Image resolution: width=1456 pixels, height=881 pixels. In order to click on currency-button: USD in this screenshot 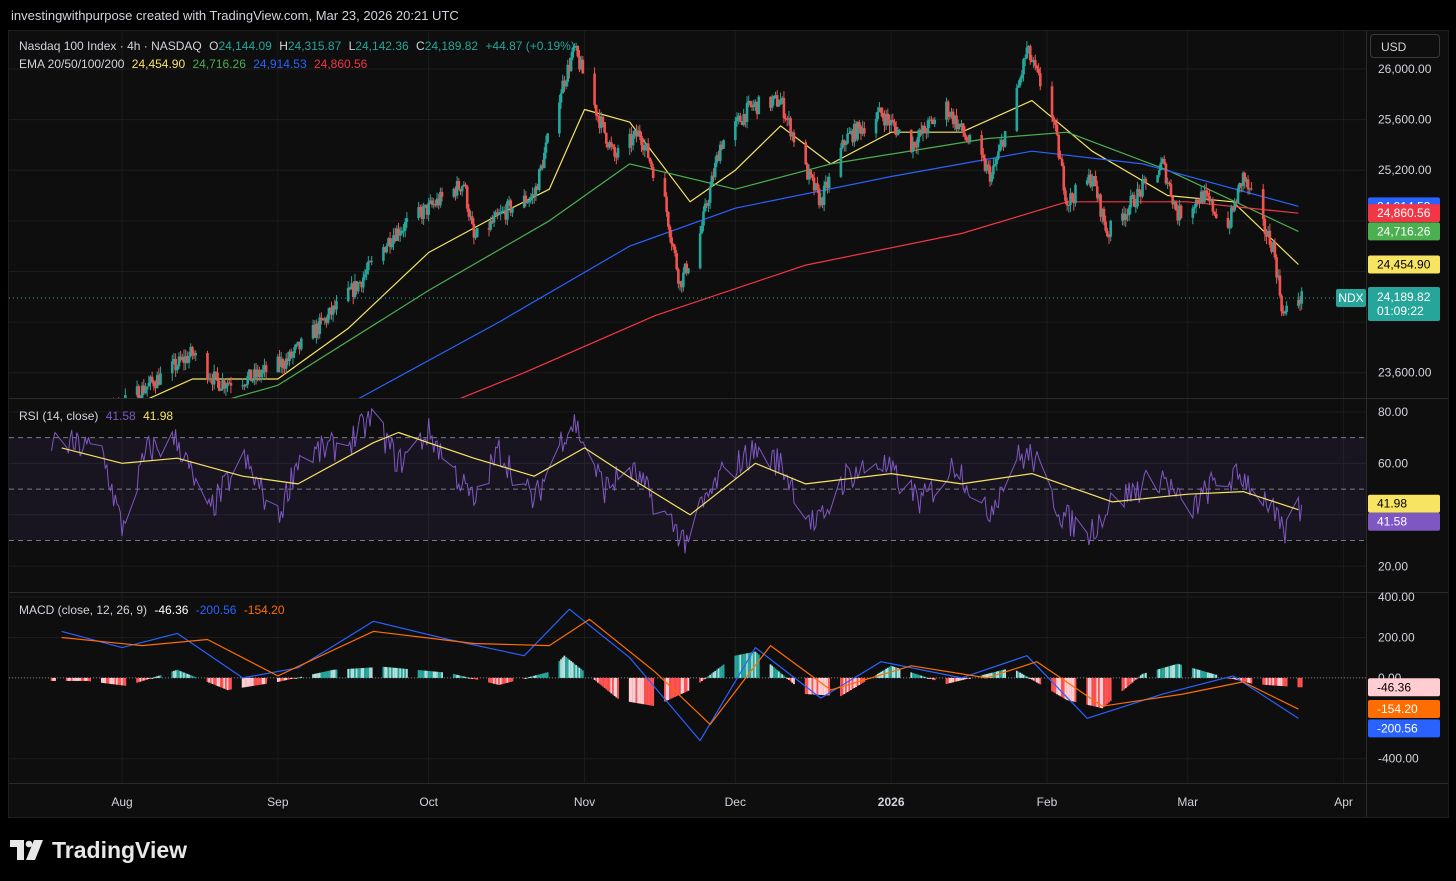, I will do `click(1405, 46)`.